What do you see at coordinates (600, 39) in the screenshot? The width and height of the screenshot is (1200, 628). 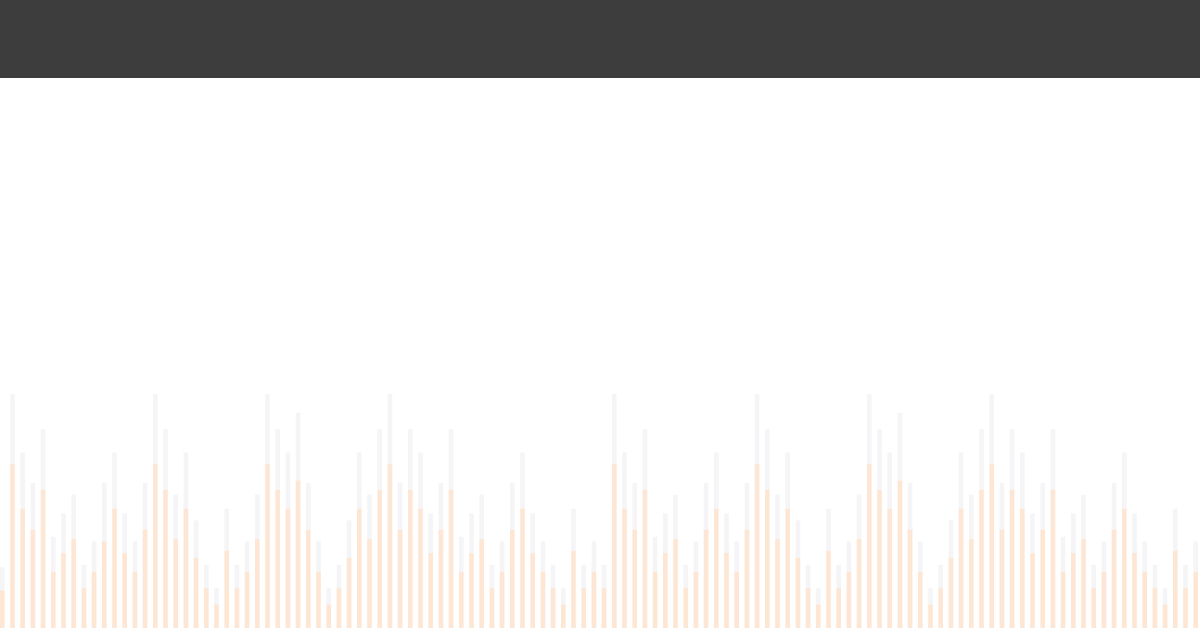 I see `header-bar` at bounding box center [600, 39].